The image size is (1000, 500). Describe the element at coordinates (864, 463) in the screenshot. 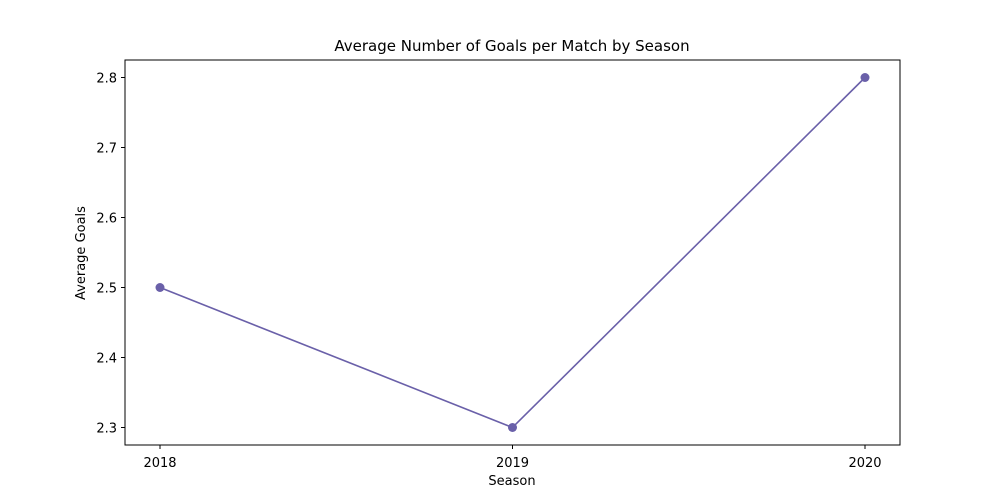

I see `x-tick-label: 2020` at that location.